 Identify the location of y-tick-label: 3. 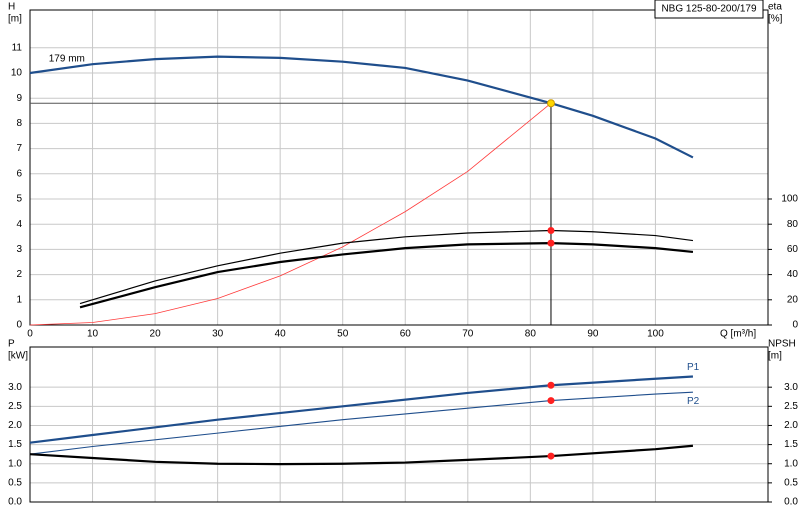
(19, 249).